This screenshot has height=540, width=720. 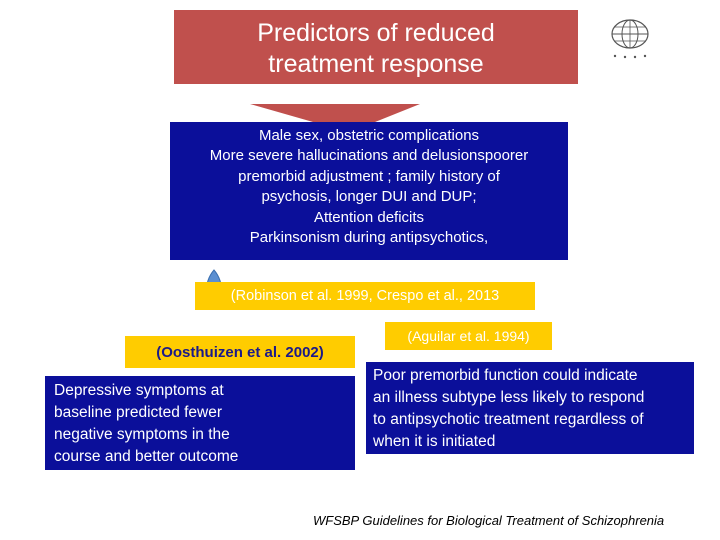 I want to click on predictors-line: Parkinsonism during antipsychotics,, so click(x=369, y=238).